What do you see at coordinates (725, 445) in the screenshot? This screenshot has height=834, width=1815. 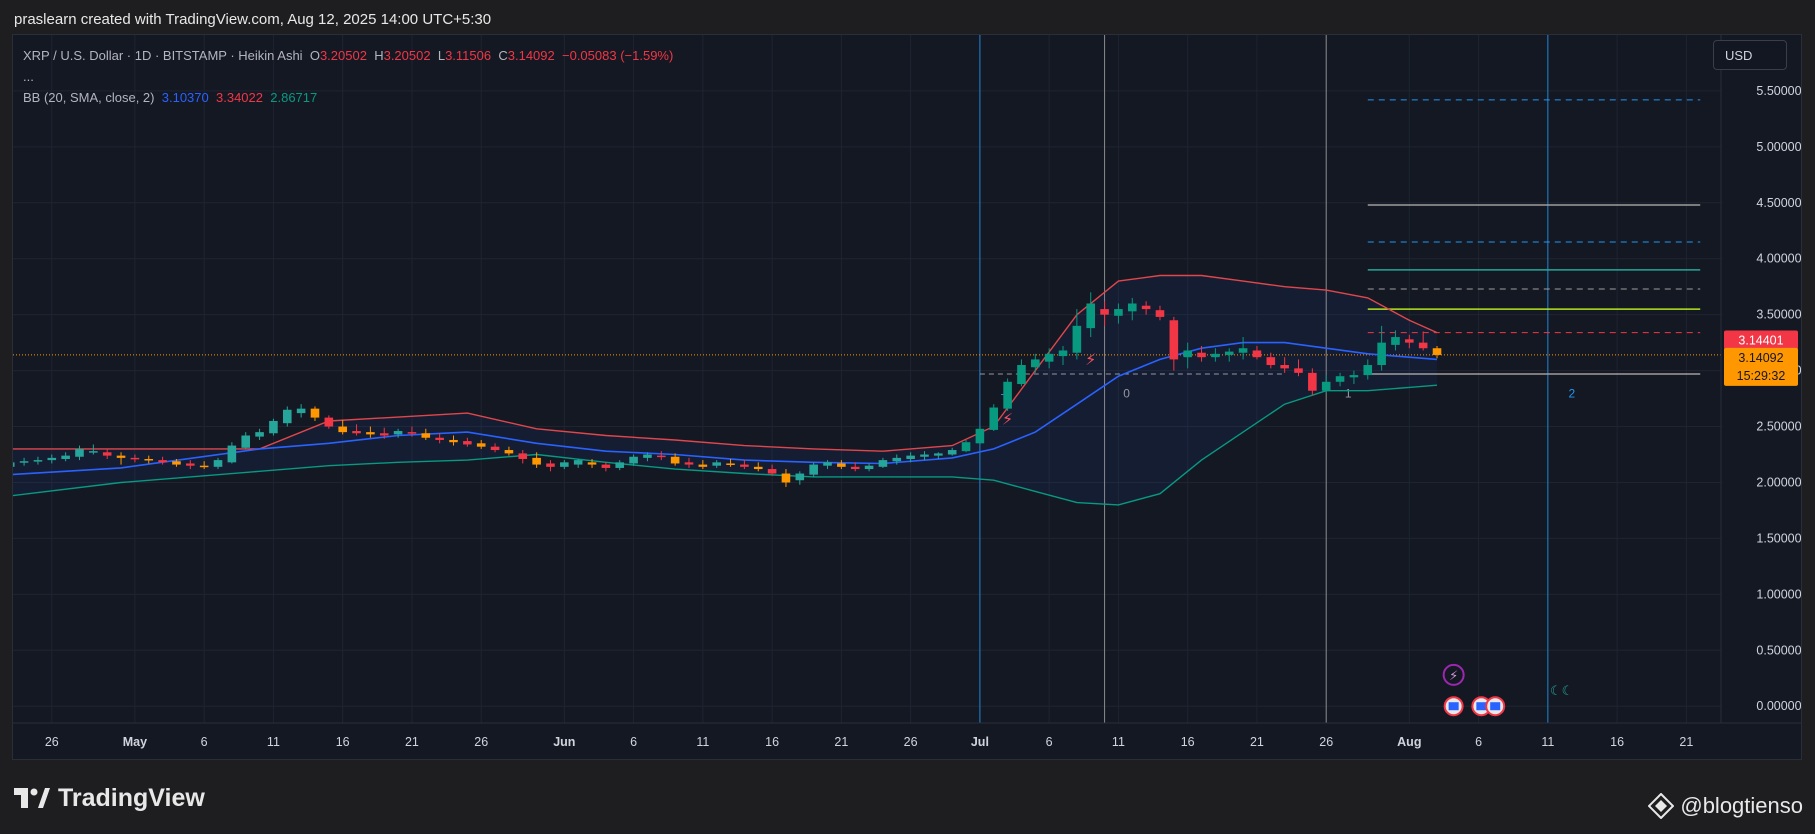 I see `bollinger-lower-line` at bounding box center [725, 445].